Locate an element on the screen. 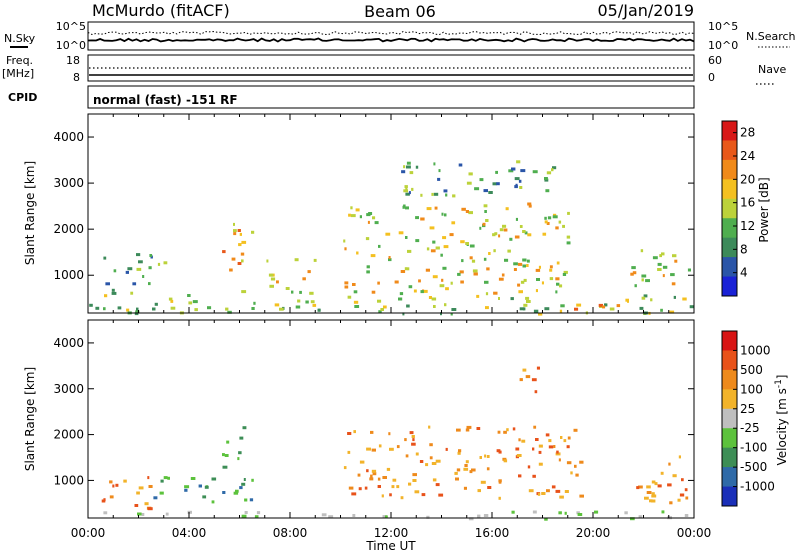 The image size is (800, 554). colorbar-tick-label: 20 is located at coordinates (747, 179).